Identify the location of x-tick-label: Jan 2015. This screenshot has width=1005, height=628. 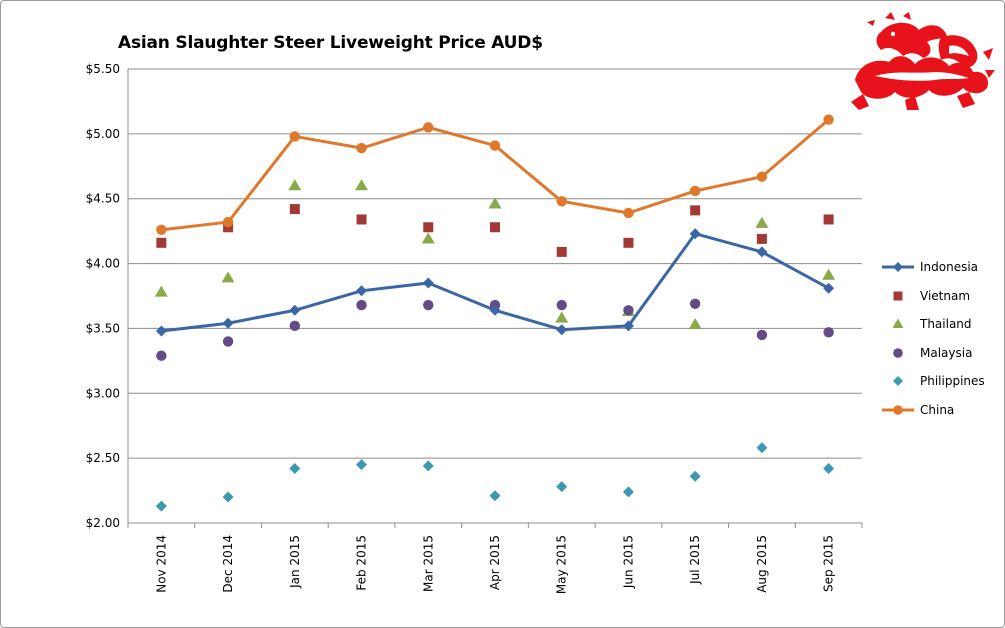
(295, 562).